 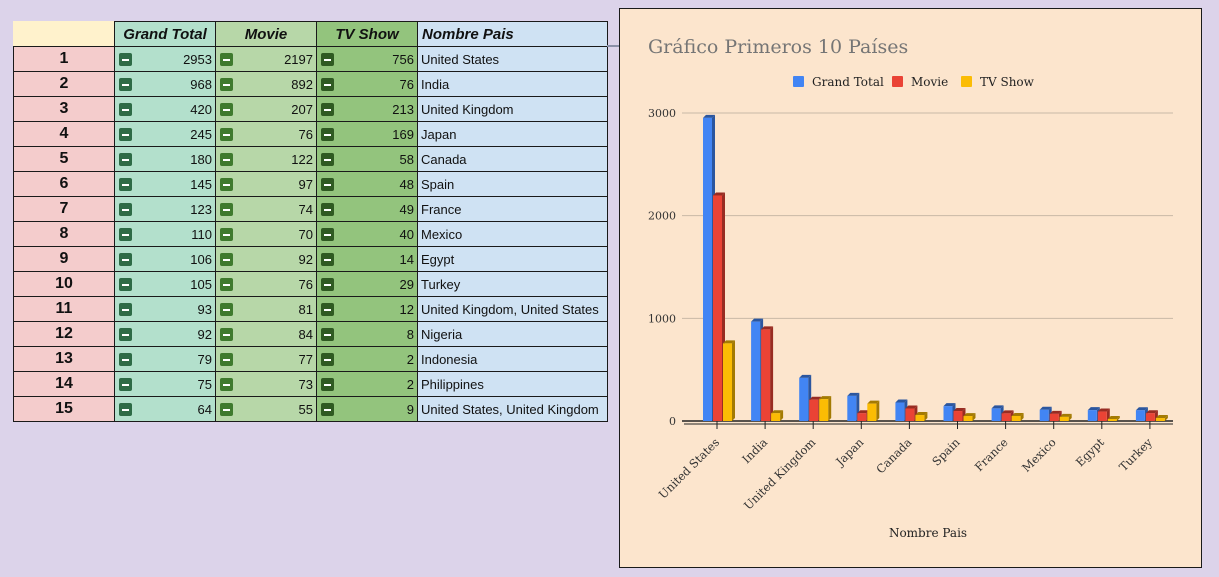 What do you see at coordinates (367, 59) in the screenshot?
I see `tv-show-cell: 756` at bounding box center [367, 59].